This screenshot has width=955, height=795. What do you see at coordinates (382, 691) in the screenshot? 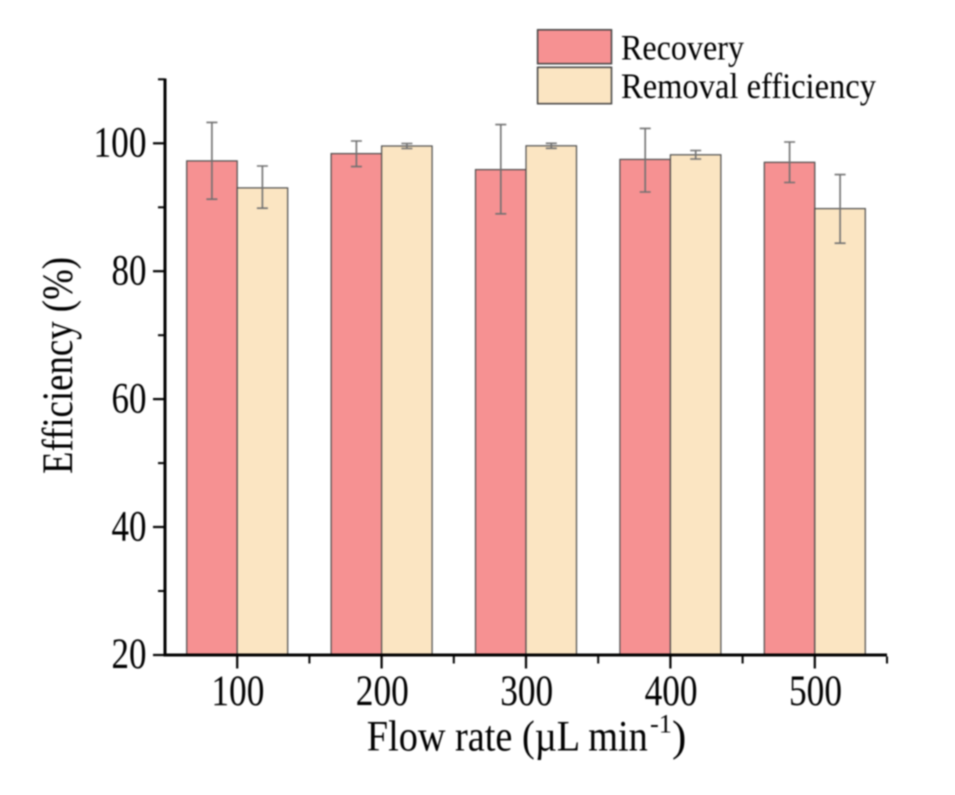
I see `svg-text: 200` at bounding box center [382, 691].